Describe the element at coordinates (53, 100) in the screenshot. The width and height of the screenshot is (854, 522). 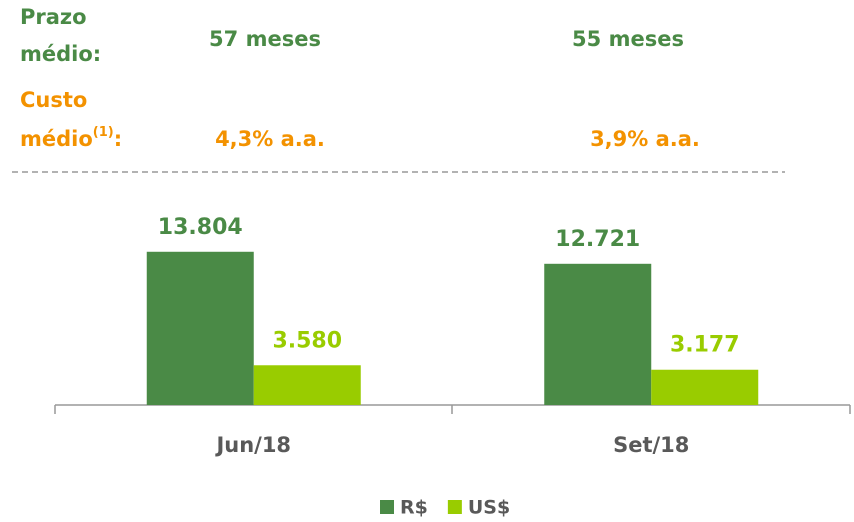
I see `row-label: Custo` at that location.